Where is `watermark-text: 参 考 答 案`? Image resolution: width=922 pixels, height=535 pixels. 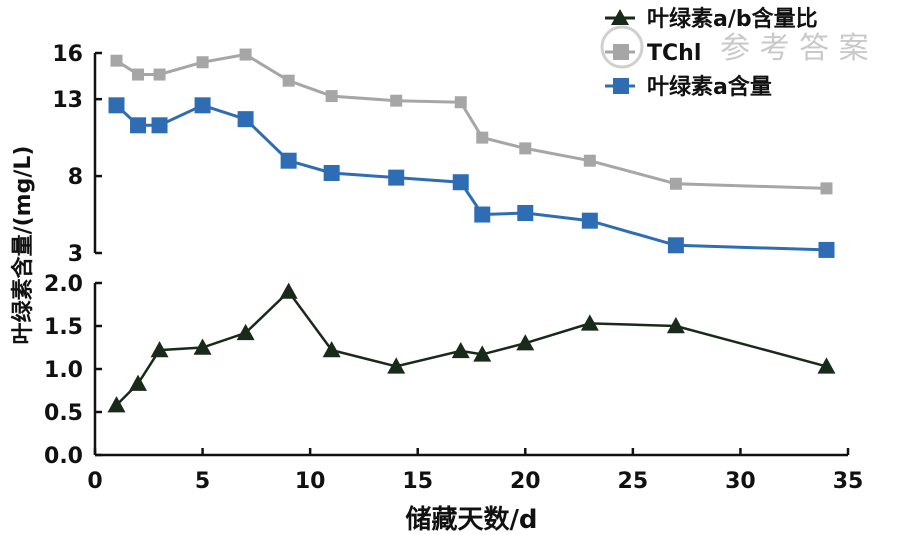 watermark-text: 参 考 答 案 is located at coordinates (794, 48).